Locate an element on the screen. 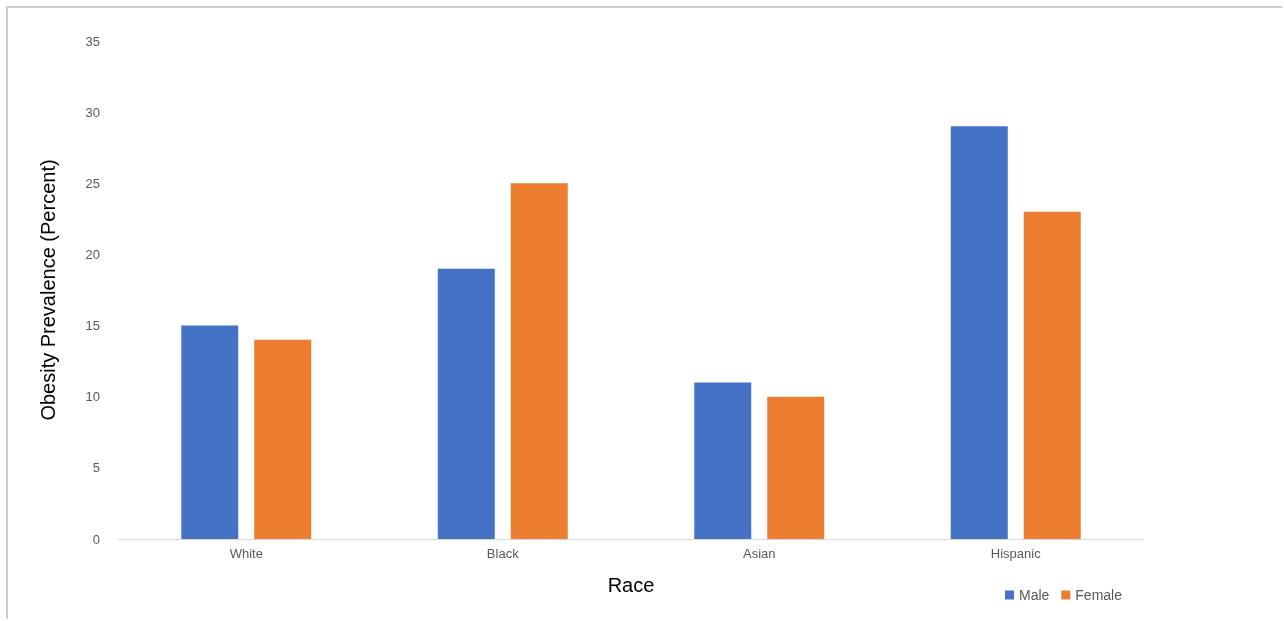 The image size is (1284, 621). y-tick-label: 15 is located at coordinates (92, 326).